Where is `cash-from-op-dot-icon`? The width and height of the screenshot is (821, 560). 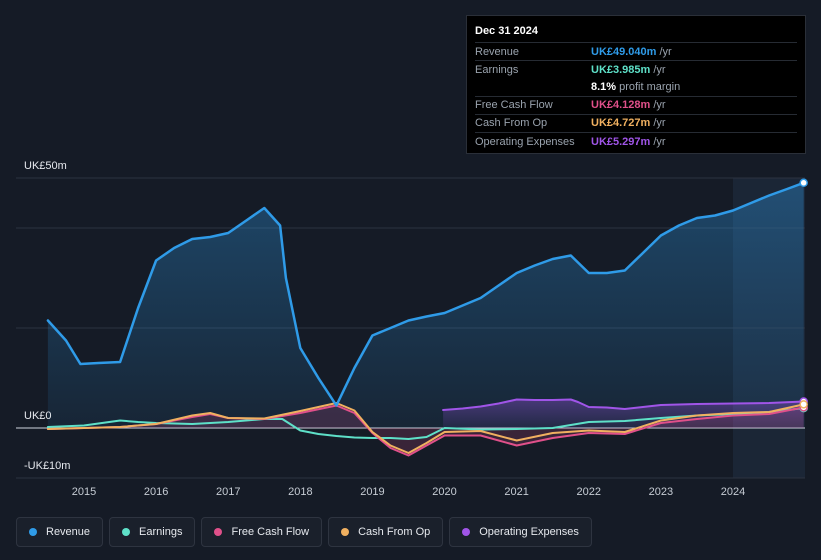 cash-from-op-dot-icon is located at coordinates (345, 532).